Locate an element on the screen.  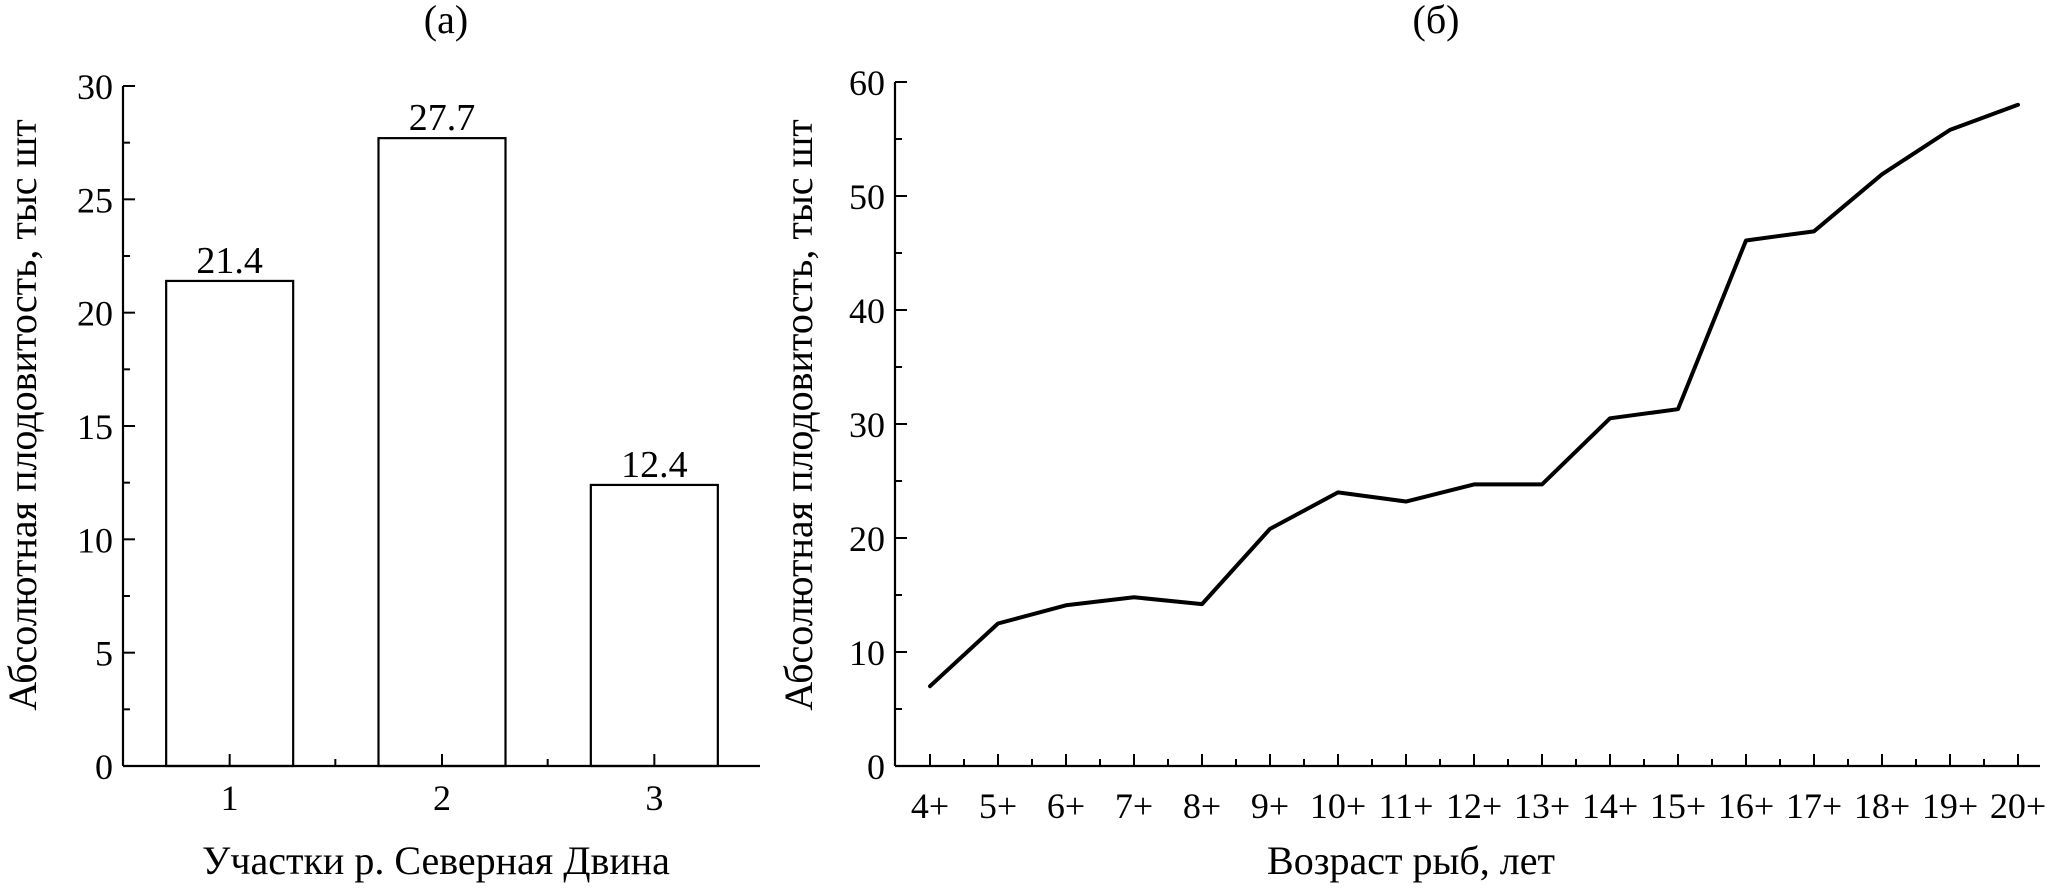
panel-a-x-tick-label: 2 is located at coordinates (442, 798).